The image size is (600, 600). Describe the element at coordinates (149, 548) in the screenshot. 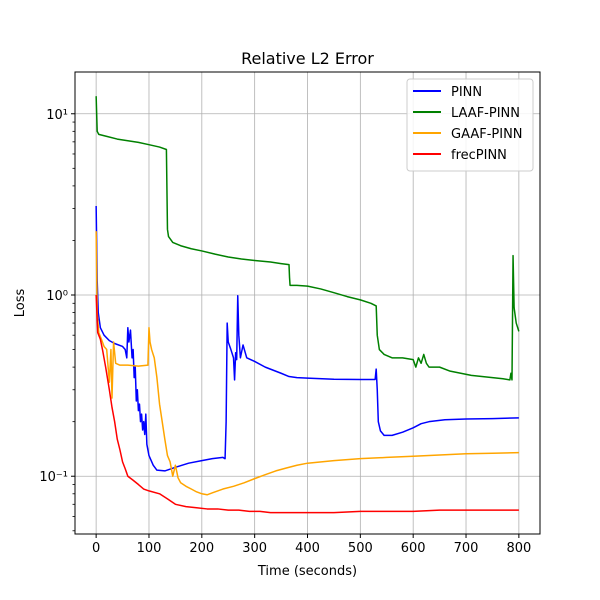

I see `x-tick-label: 100` at that location.